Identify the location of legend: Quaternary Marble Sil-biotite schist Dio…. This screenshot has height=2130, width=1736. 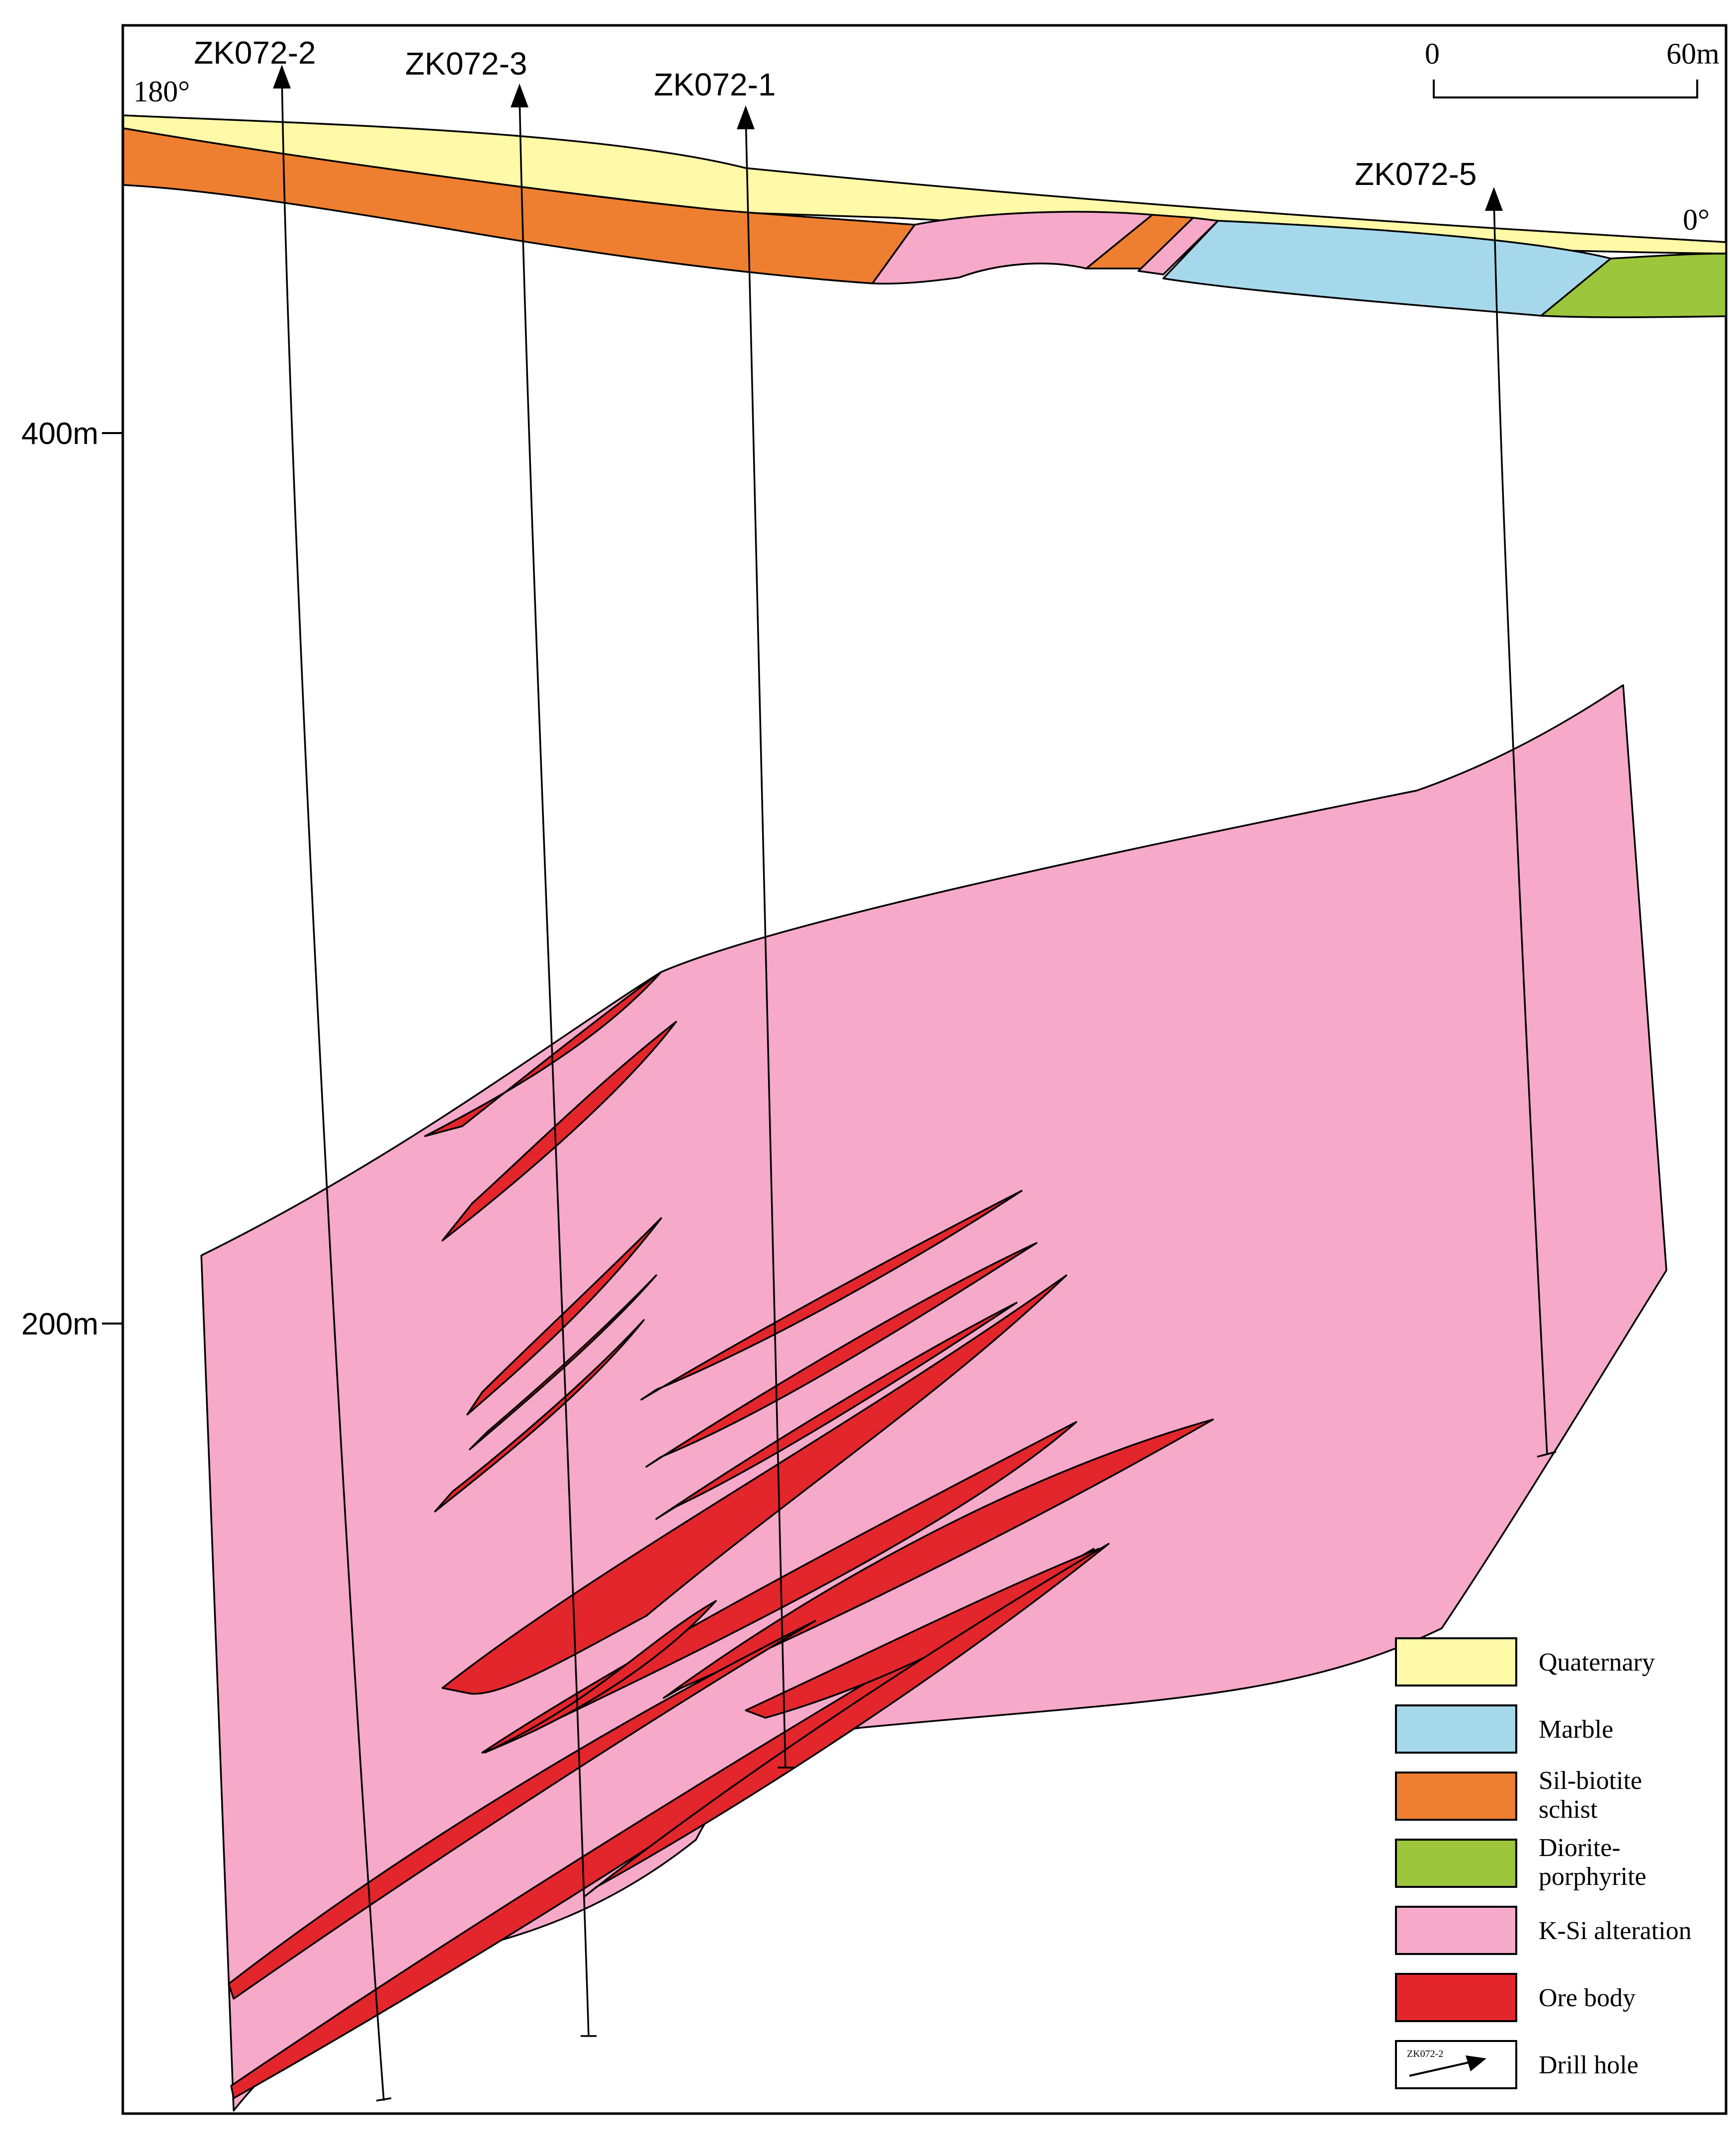
(1543, 1863).